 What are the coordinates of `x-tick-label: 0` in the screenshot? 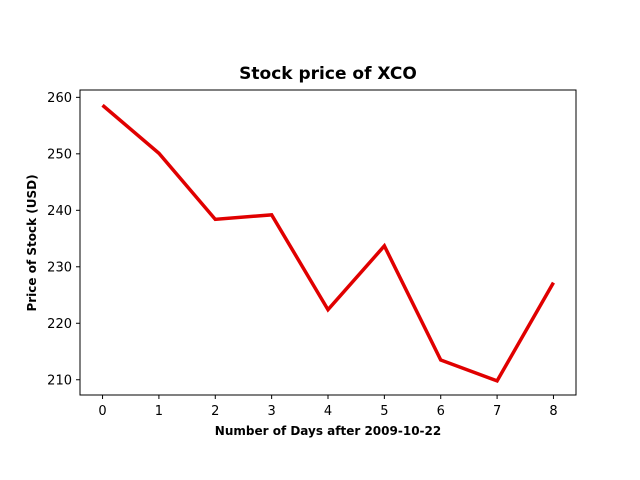 It's located at (102, 411).